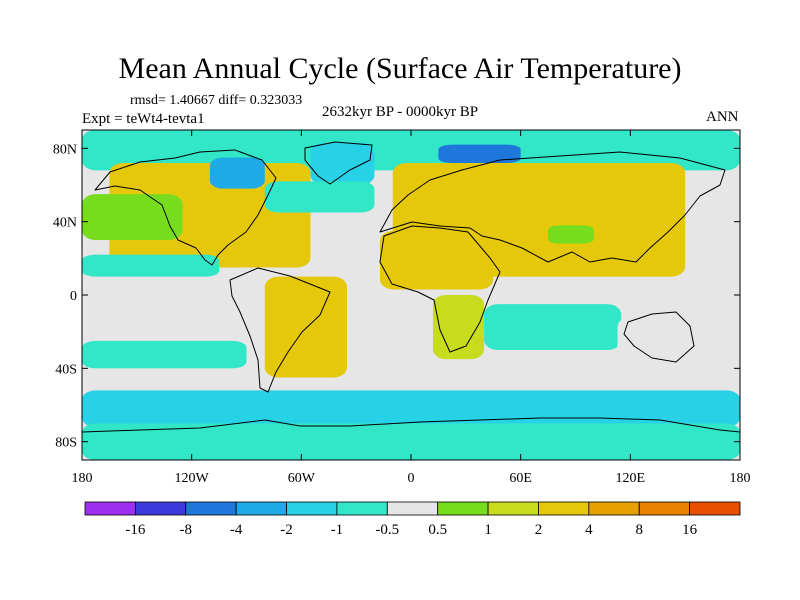 This screenshot has width=800, height=600. I want to click on y-tick-label: 80S, so click(66, 443).